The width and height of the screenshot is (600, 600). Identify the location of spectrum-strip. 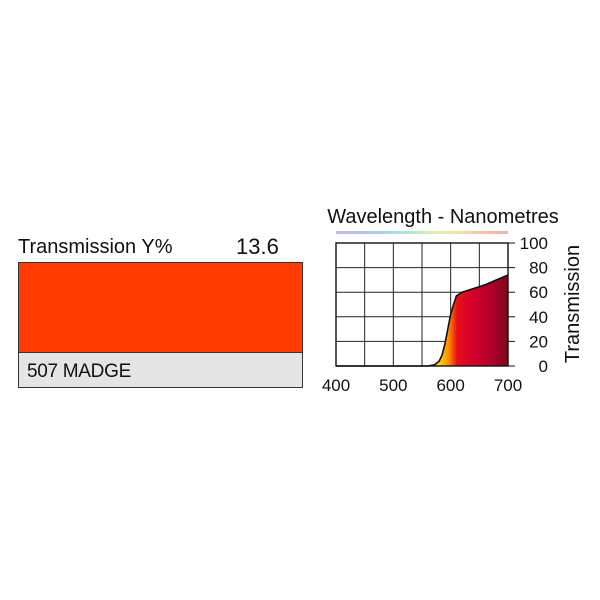
(422, 232).